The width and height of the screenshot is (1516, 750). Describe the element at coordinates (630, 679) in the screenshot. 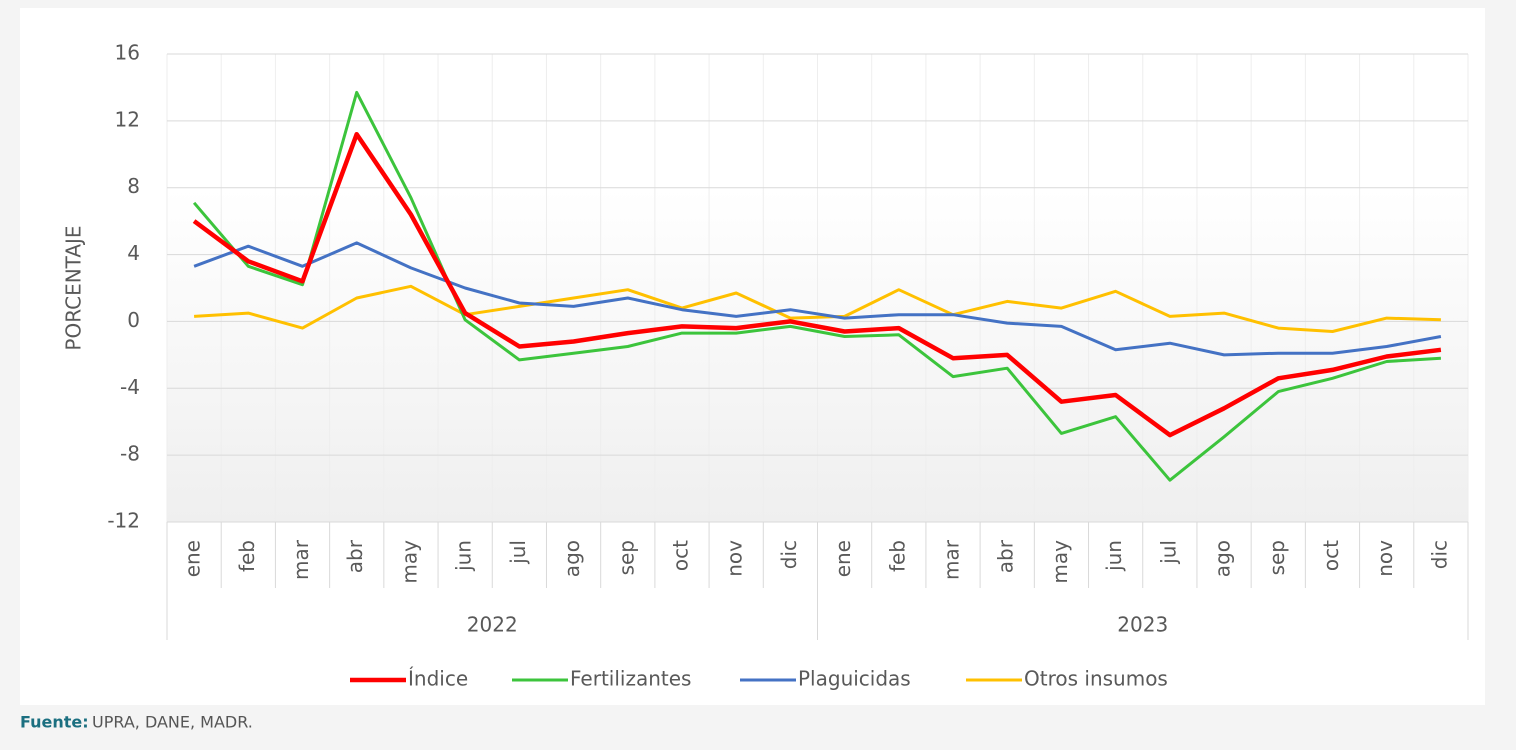

I see `legend-label: Fertilizantes` at that location.